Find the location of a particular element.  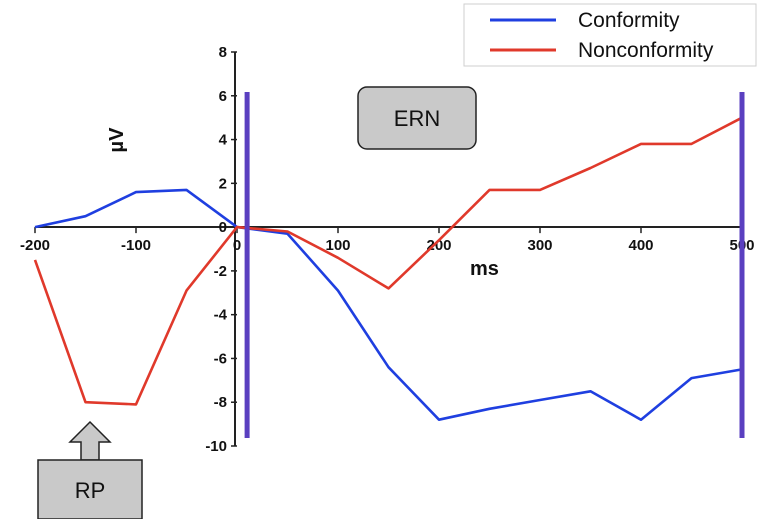

y-tick-label: 4 is located at coordinates (223, 140).